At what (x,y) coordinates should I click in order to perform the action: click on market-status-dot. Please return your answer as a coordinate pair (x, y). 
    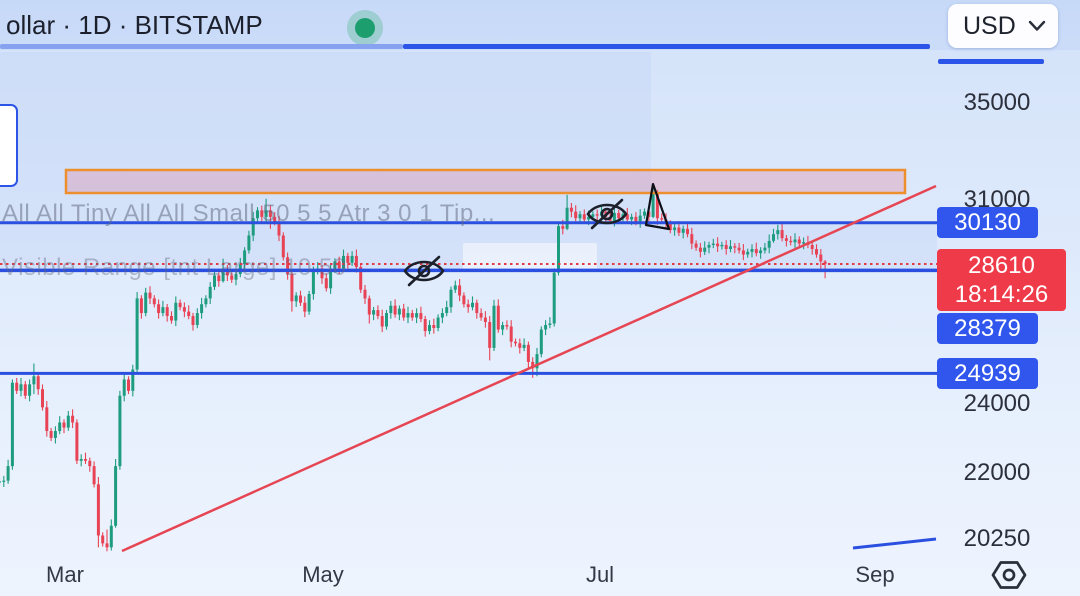
    Looking at the image, I should click on (365, 28).